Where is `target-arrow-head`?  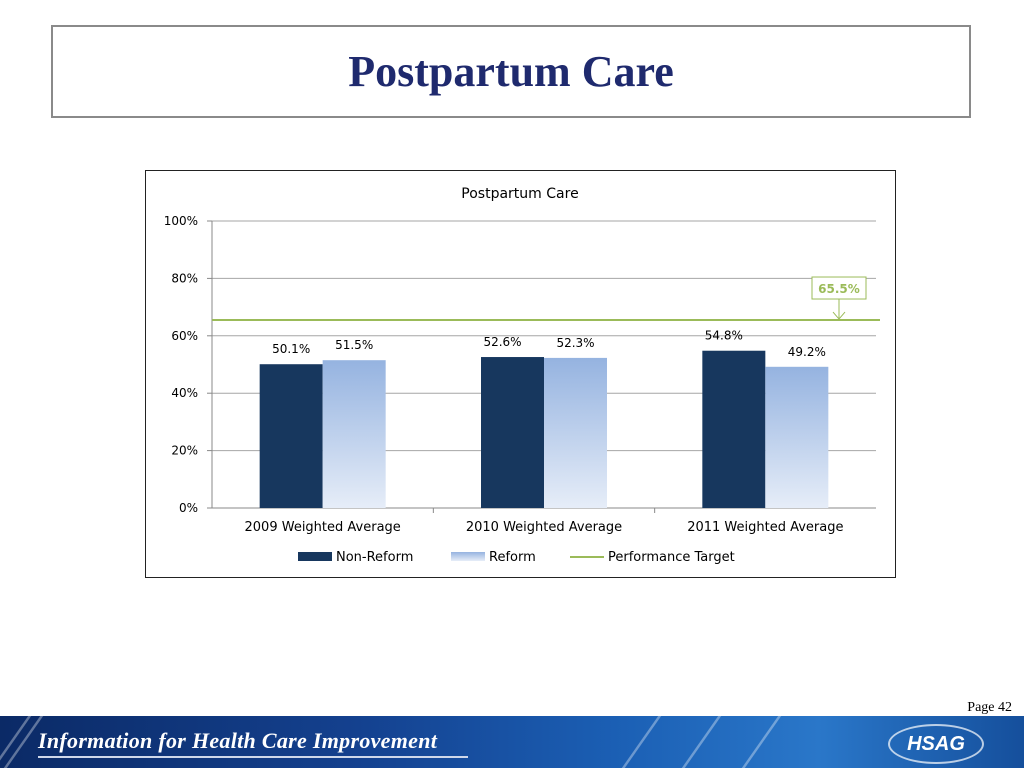 target-arrow-head is located at coordinates (839, 315).